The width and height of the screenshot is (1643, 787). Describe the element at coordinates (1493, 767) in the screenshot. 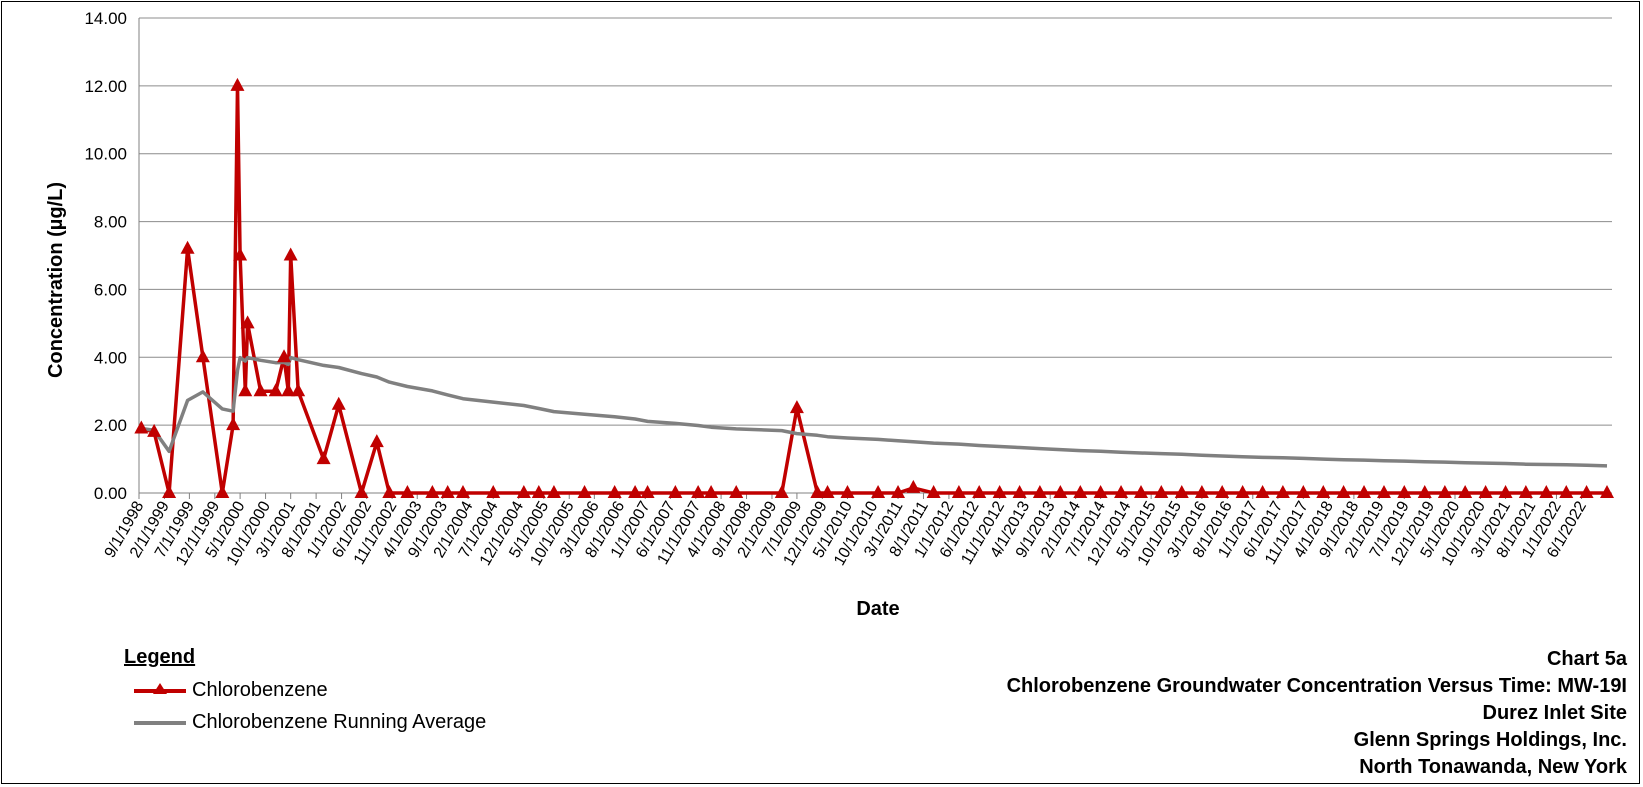

I see `location: North Tonawanda, New York` at that location.